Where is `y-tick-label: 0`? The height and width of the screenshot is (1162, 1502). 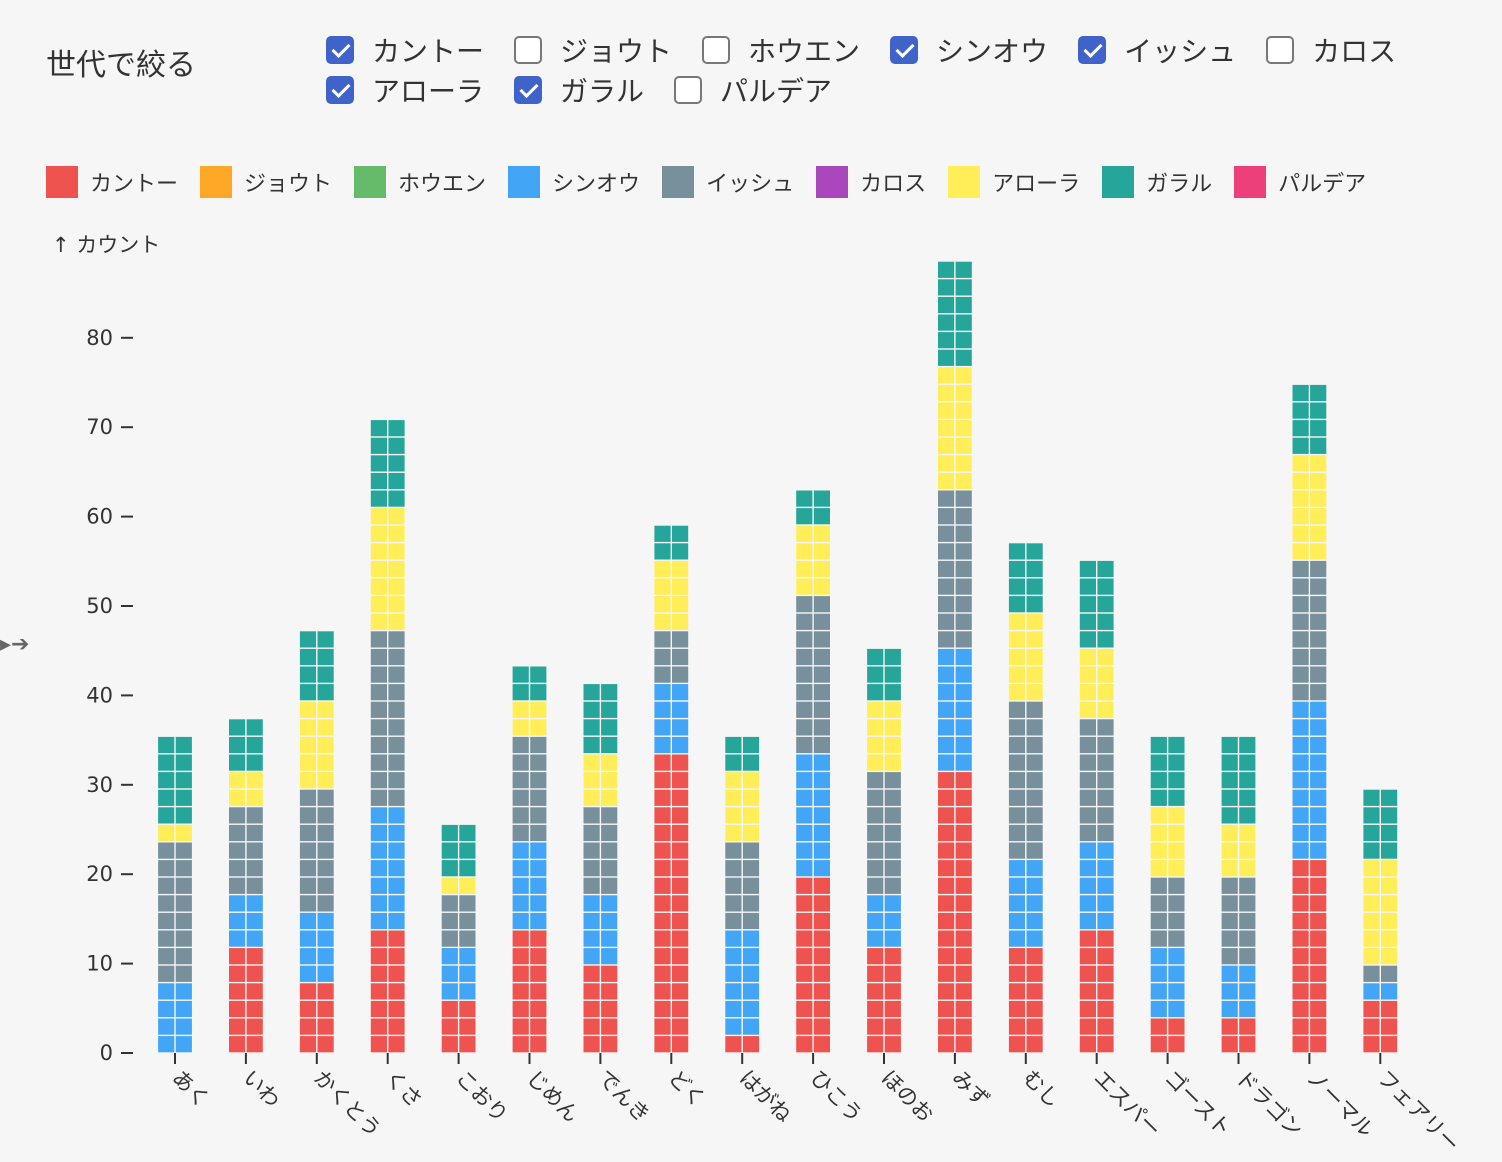
y-tick-label: 0 is located at coordinates (106, 1053).